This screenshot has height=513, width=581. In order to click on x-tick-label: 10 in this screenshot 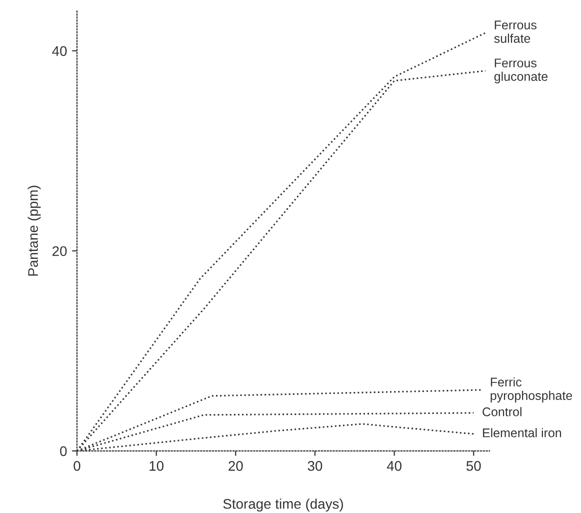, I will do `click(157, 466)`.